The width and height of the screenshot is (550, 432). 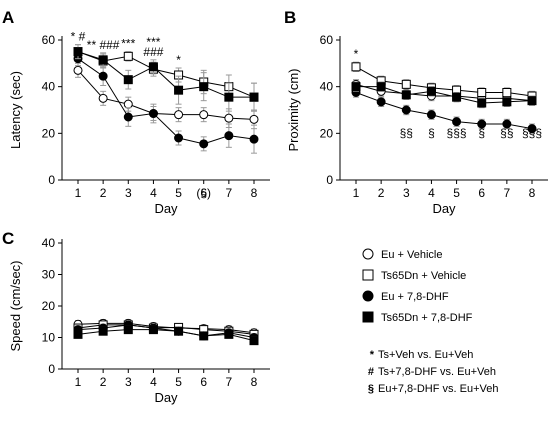 What do you see at coordinates (425, 355) in the screenshot?
I see `key-text: Ts+Veh vs. Eu+Veh` at bounding box center [425, 355].